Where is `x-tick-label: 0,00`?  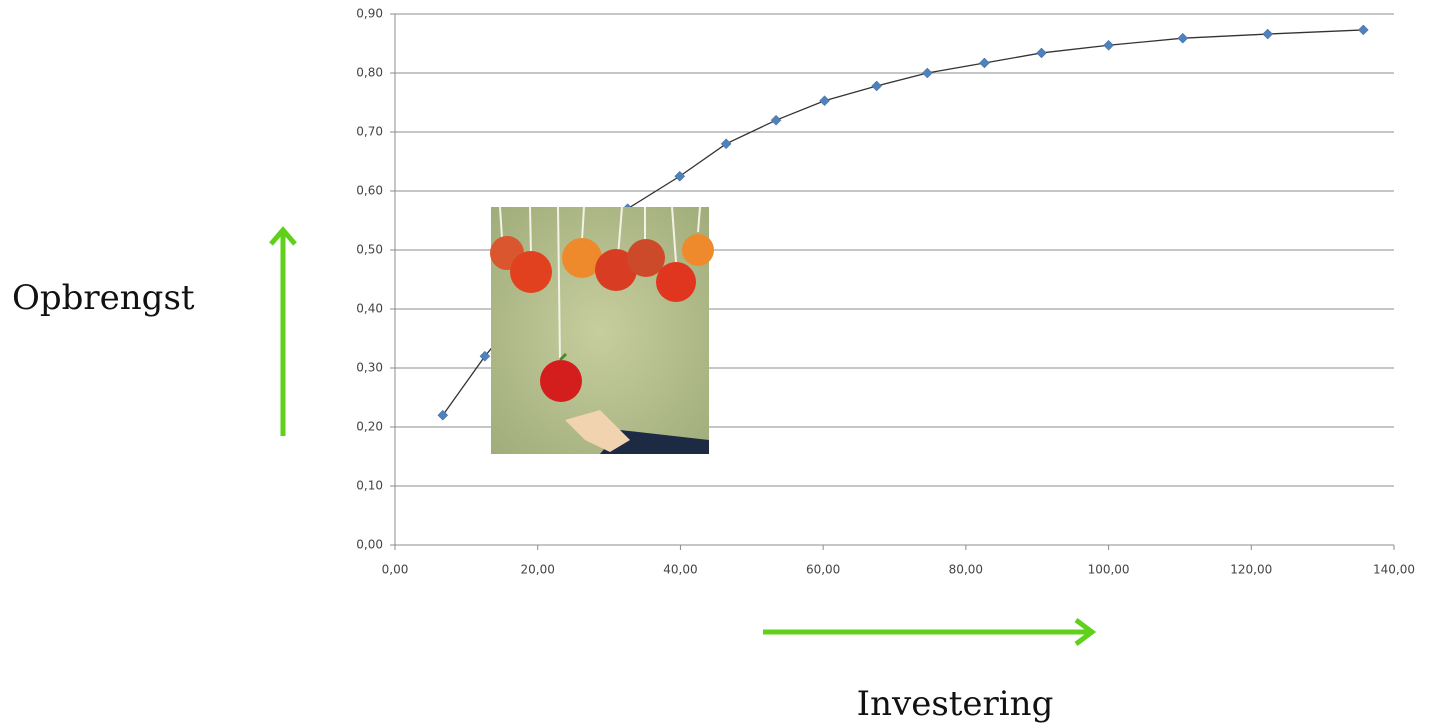
x-tick-label: 0,00 is located at coordinates (395, 570).